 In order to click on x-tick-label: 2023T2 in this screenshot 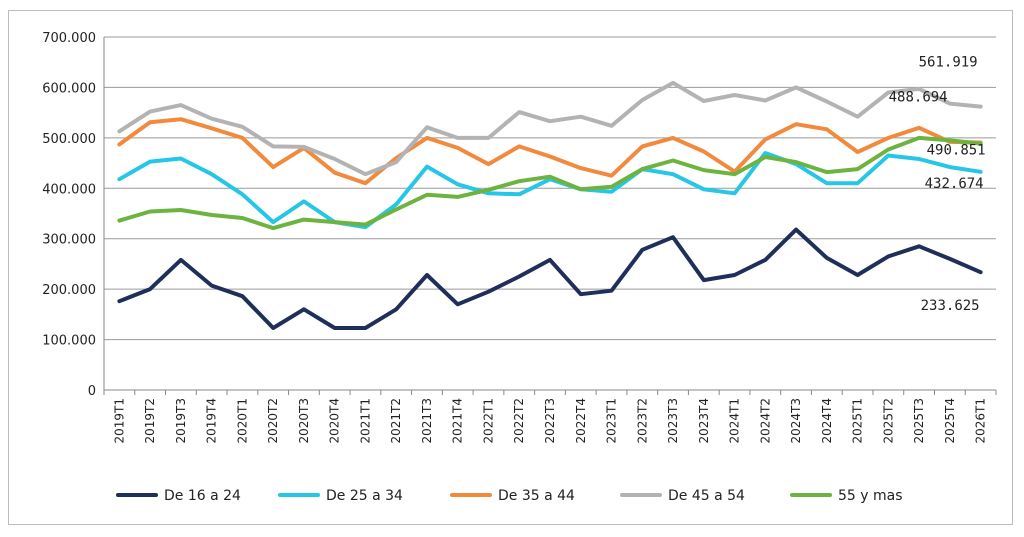, I will do `click(642, 421)`.